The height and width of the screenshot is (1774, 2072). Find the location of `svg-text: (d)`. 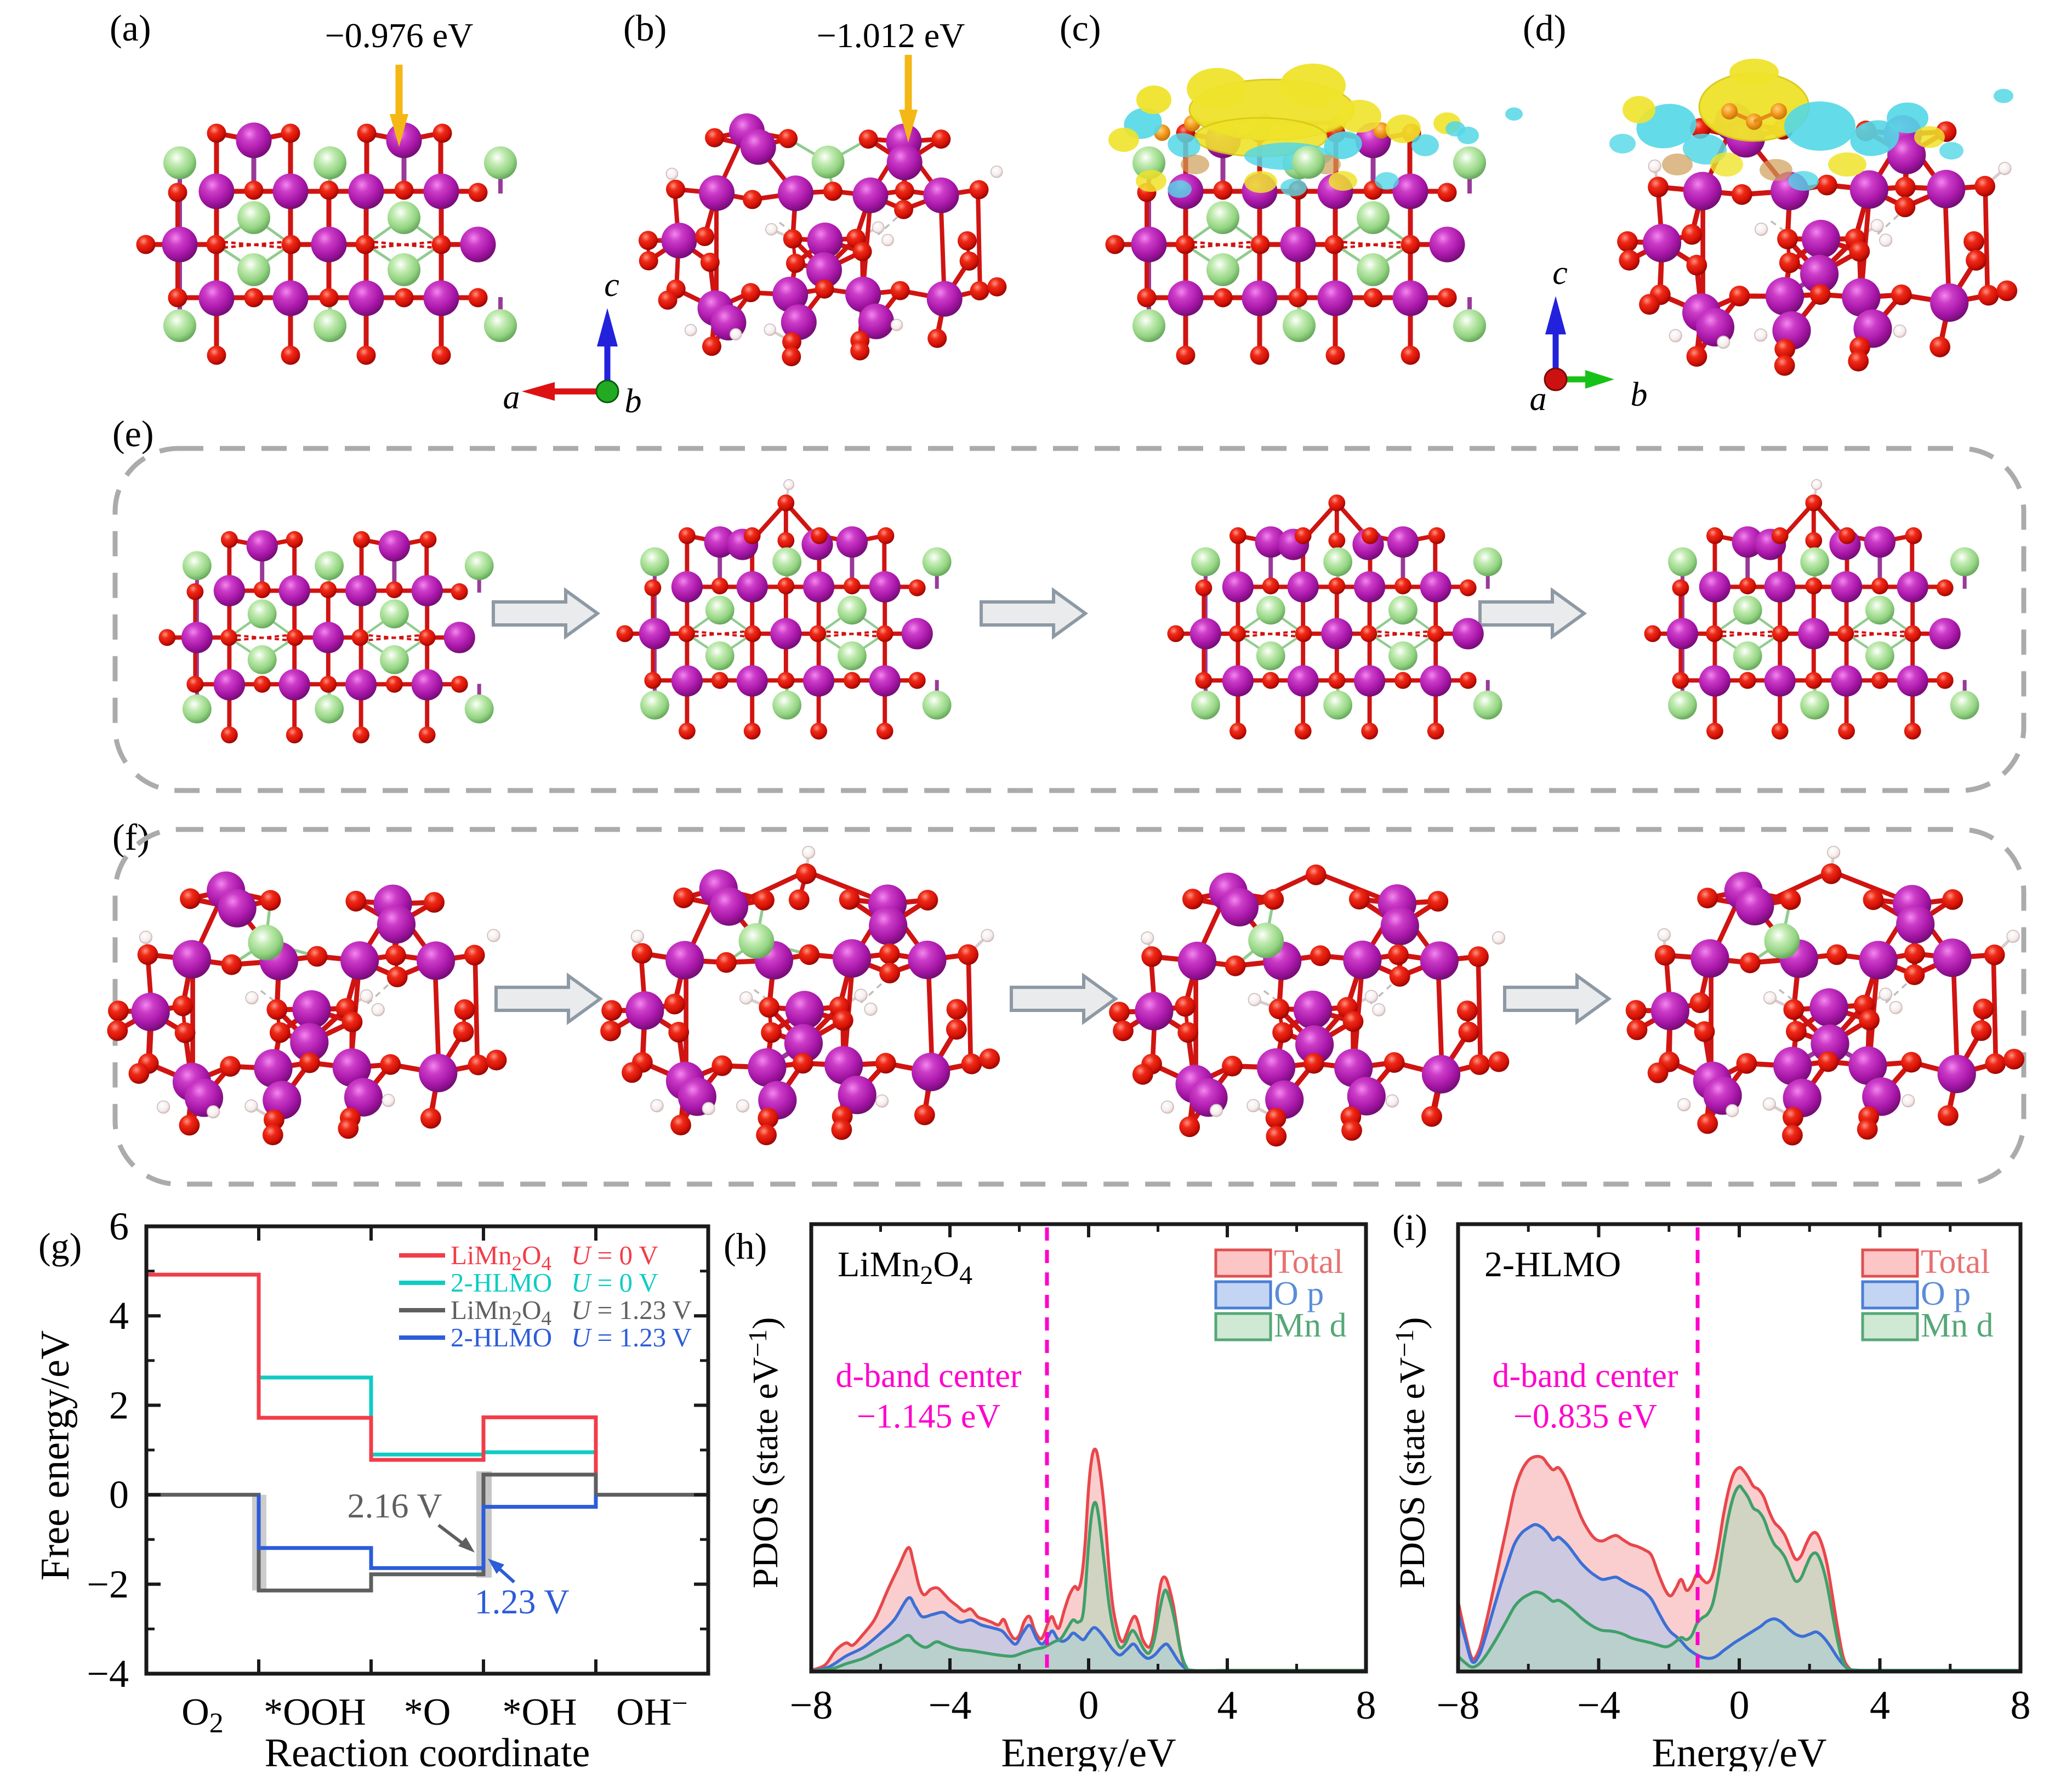

svg-text: (d) is located at coordinates (1544, 28).